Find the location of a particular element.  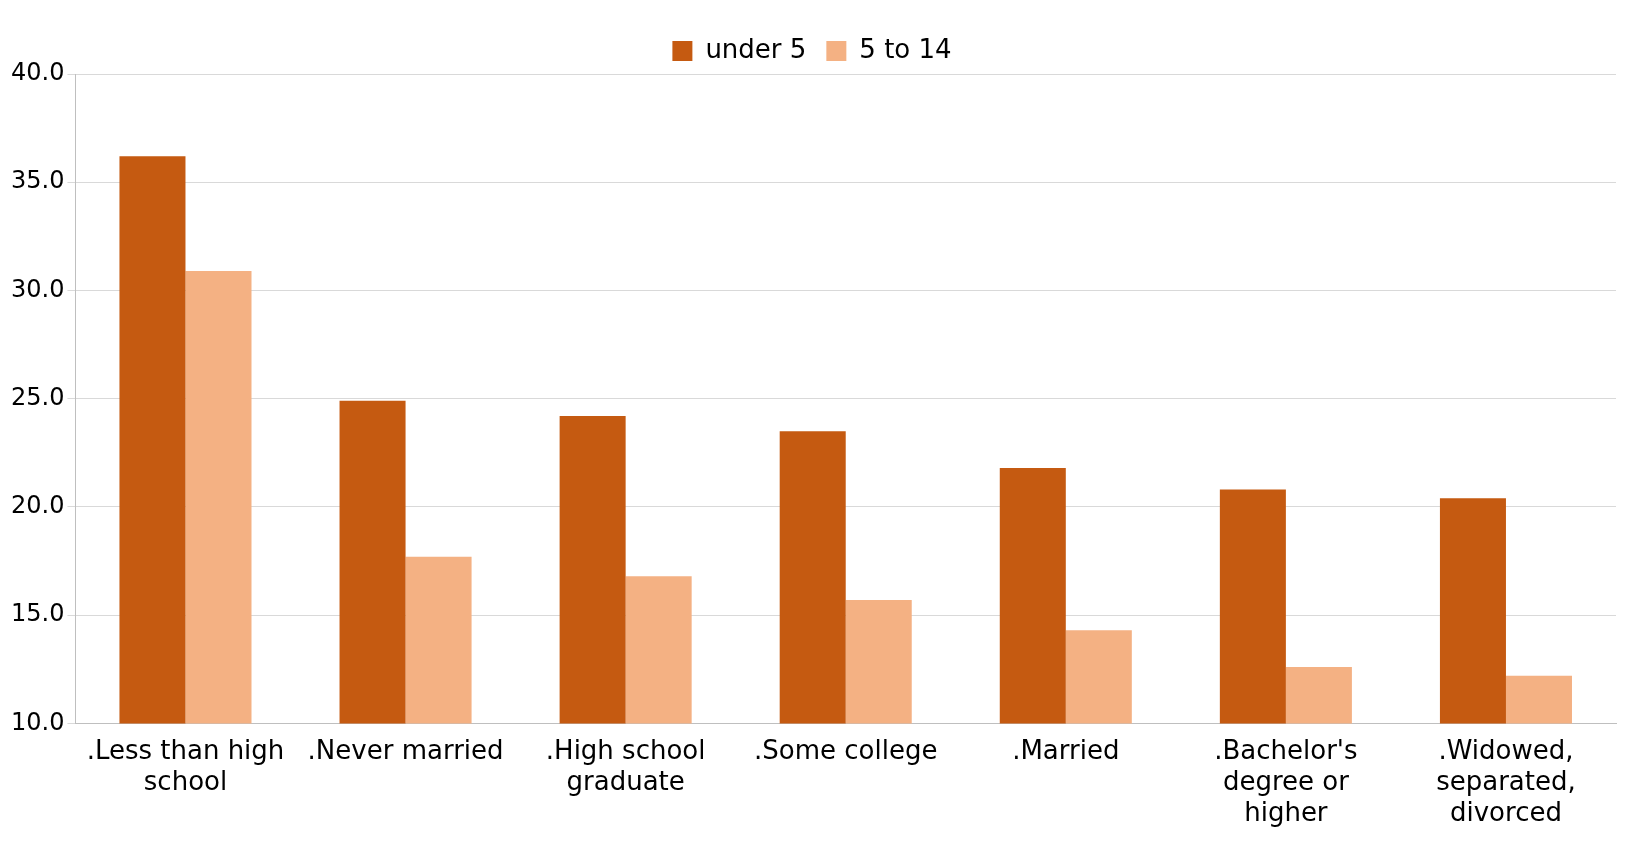

y-tick-label: 35.0 is located at coordinates (38, 180).